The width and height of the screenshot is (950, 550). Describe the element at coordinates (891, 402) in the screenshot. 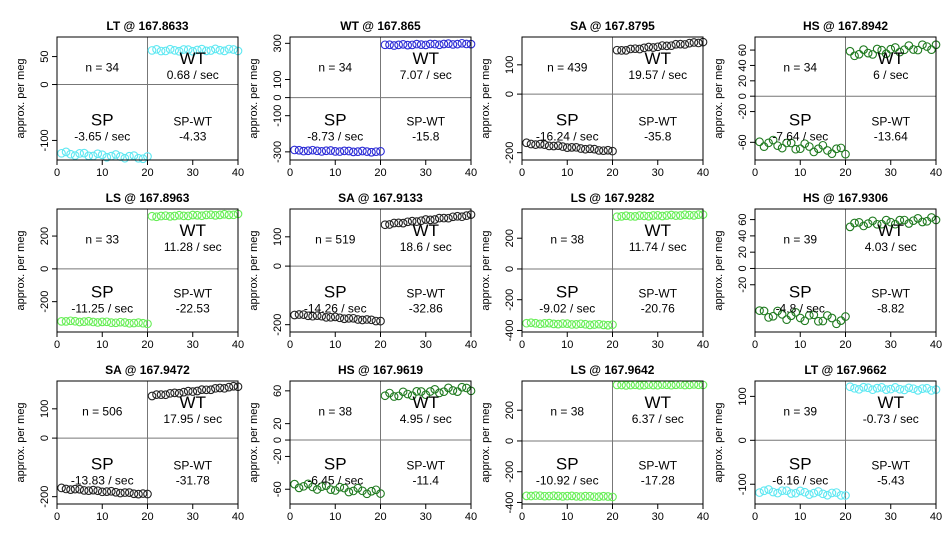

I see `wt-label: WT` at that location.